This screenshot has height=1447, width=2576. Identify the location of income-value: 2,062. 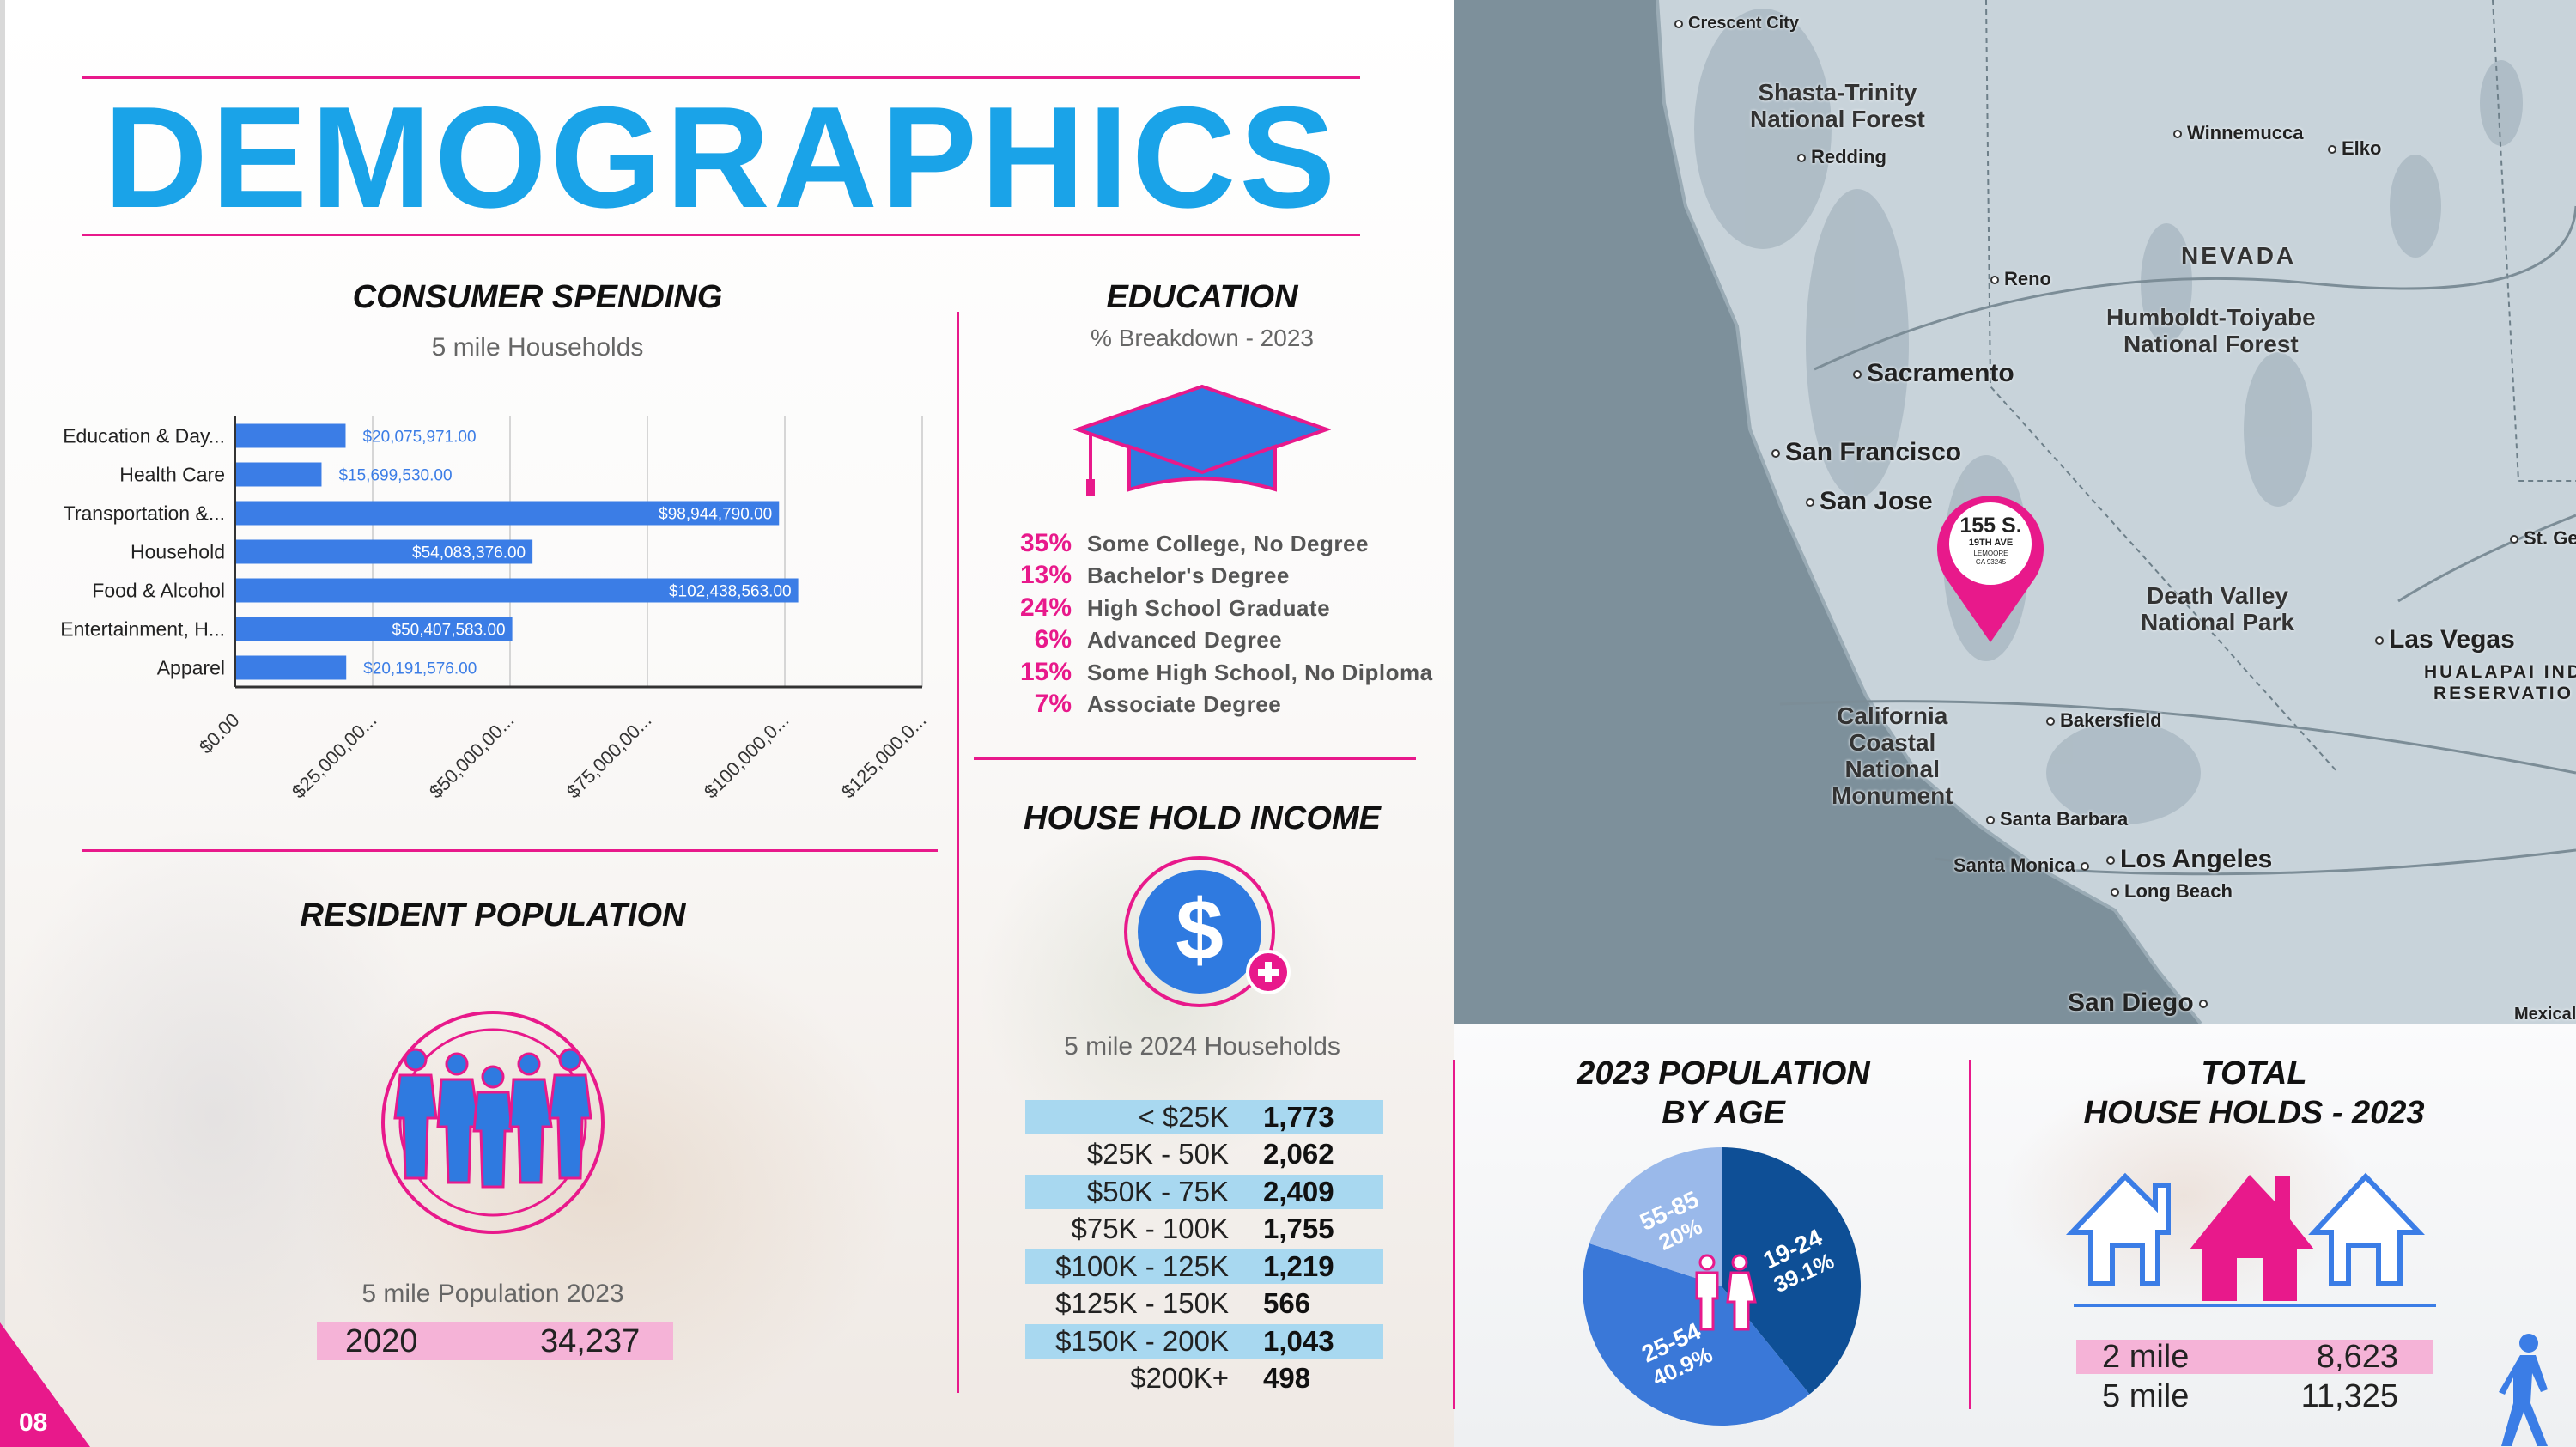
(1298, 1154).